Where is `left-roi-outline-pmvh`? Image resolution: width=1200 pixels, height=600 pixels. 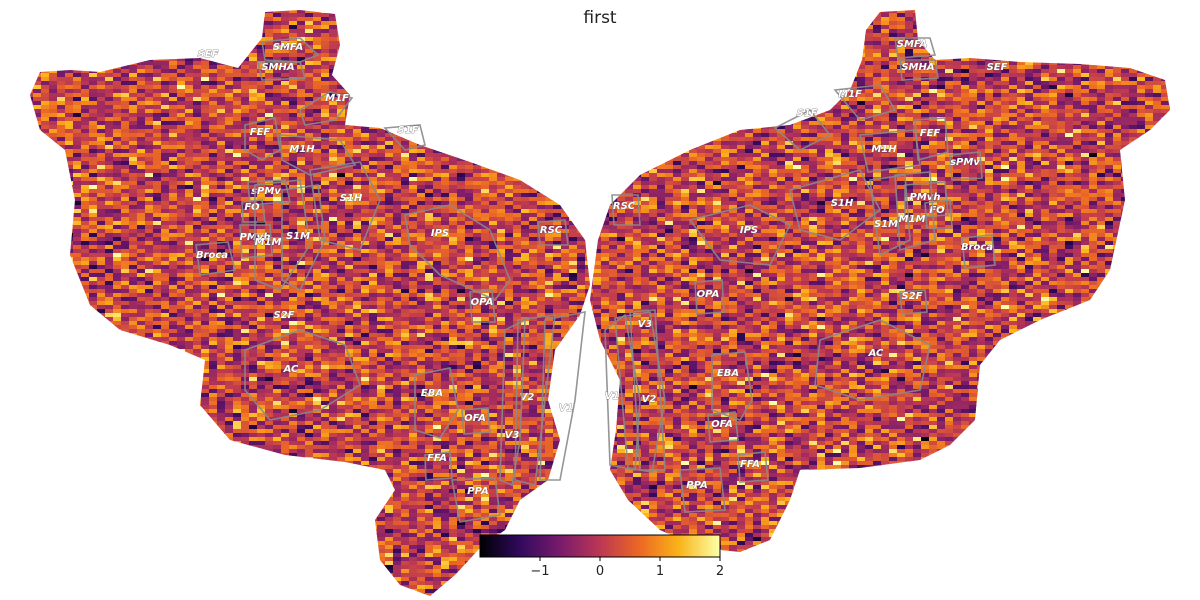
left-roi-outline-pmvh is located at coordinates (256, 241).